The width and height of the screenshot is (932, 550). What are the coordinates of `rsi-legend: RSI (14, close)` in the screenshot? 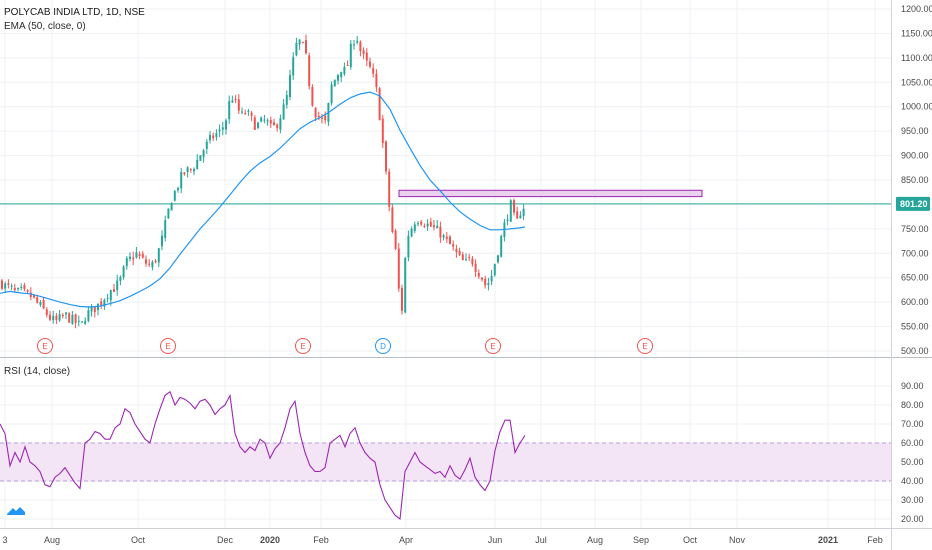 It's located at (37, 371).